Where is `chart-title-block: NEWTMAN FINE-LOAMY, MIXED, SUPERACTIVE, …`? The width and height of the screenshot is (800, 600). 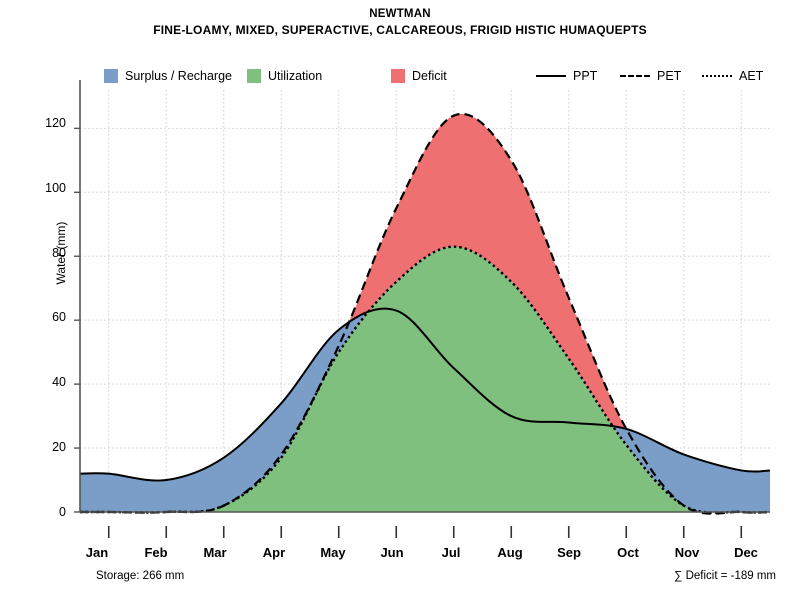
chart-title-block: NEWTMAN FINE-LOAMY, MIXED, SUPERACTIVE, … is located at coordinates (400, 22).